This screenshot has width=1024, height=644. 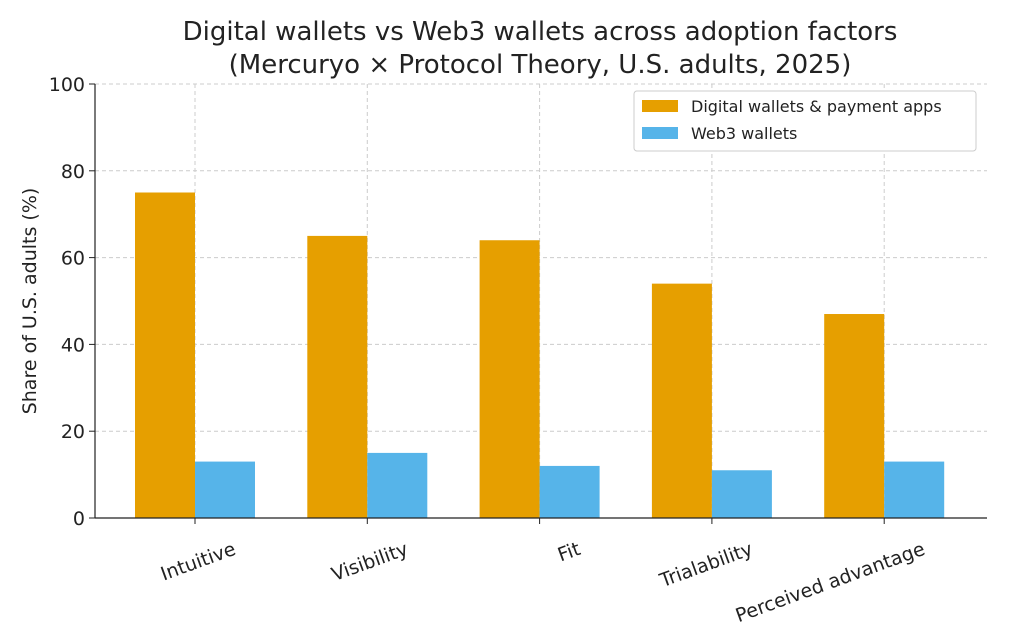 I want to click on legend-label-web3: Web3 wallets, so click(x=744, y=133).